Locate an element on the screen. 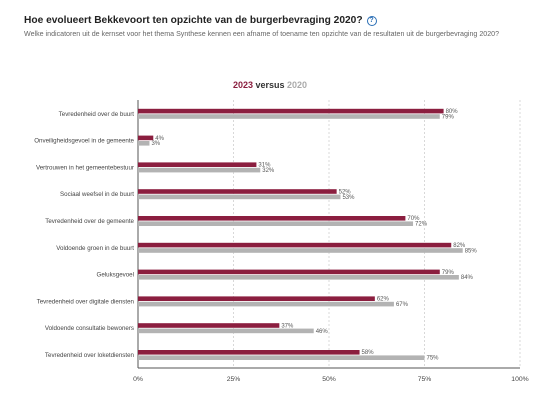 The width and height of the screenshot is (540, 400). x-tick-label: 100% is located at coordinates (519, 379).